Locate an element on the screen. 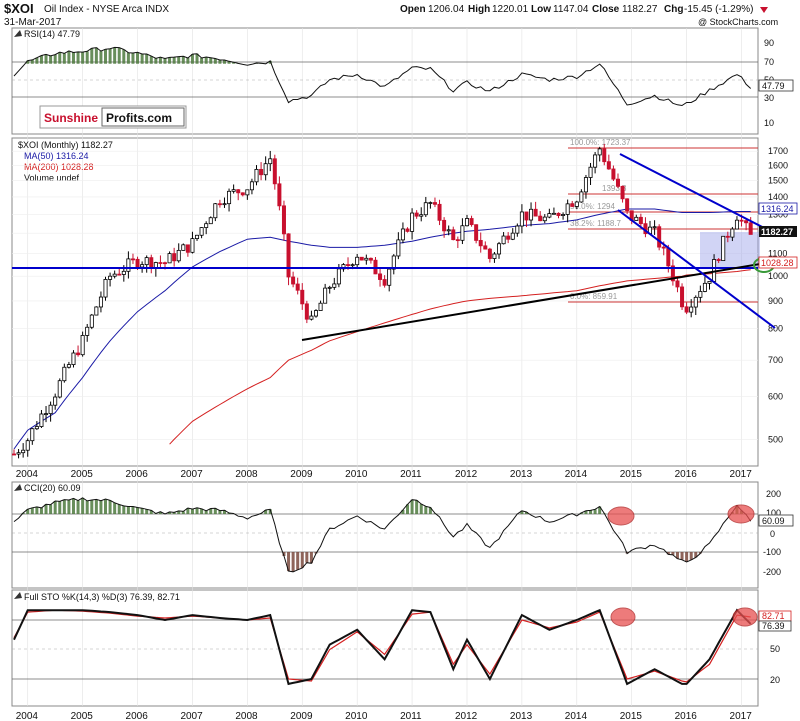 This screenshot has width=800, height=721. cci-circle-2014 is located at coordinates (621, 516).